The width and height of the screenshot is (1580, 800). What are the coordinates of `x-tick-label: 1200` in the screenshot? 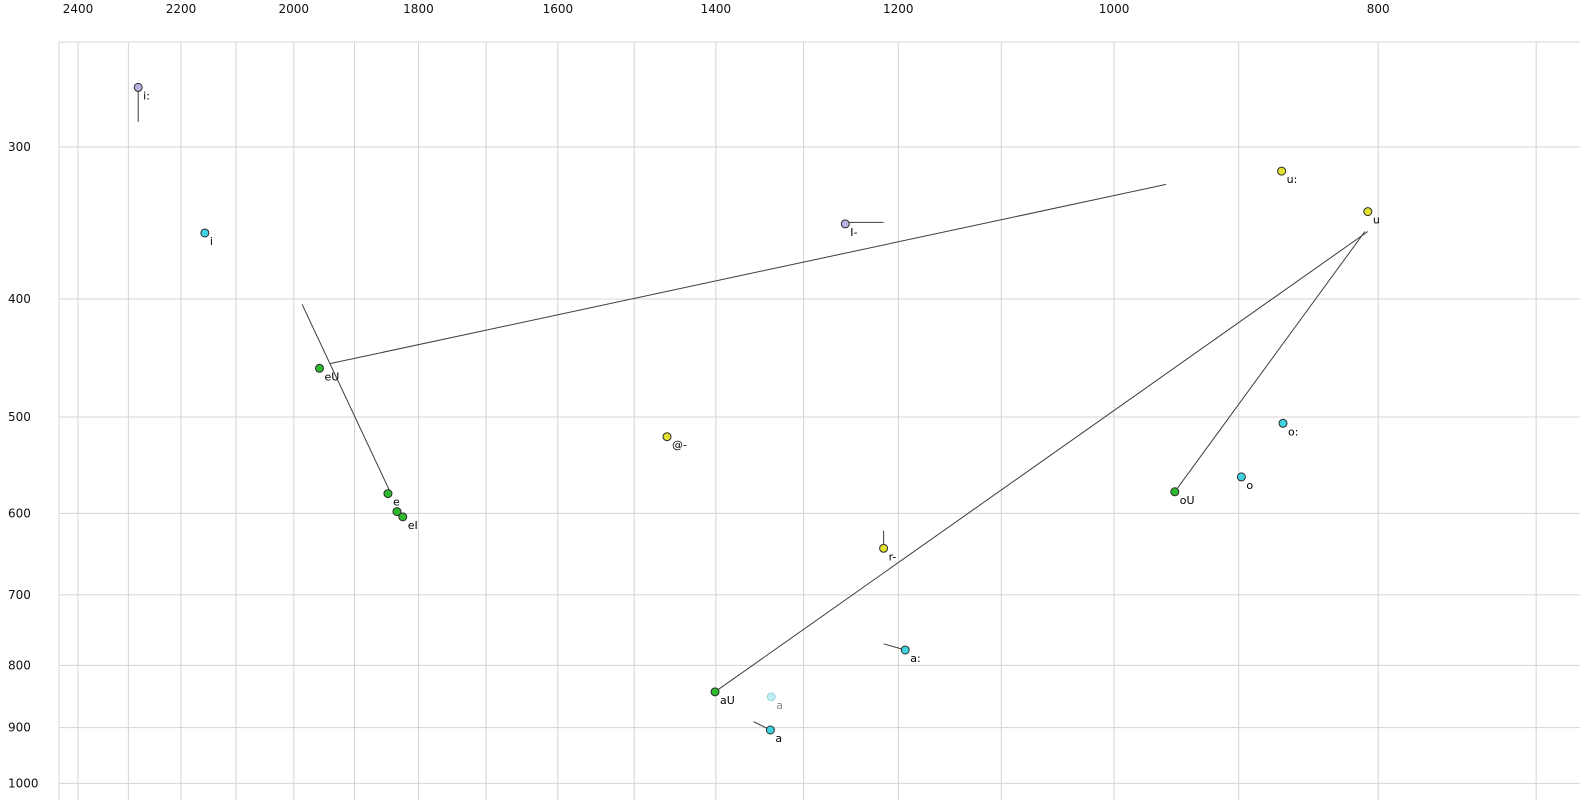 It's located at (898, 9).